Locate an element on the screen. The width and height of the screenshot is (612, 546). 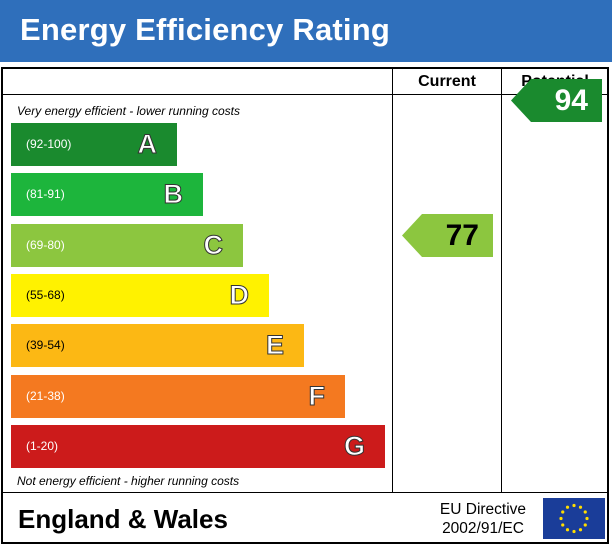
potential-rating-arrow-shape is located at coordinates (556, 101).